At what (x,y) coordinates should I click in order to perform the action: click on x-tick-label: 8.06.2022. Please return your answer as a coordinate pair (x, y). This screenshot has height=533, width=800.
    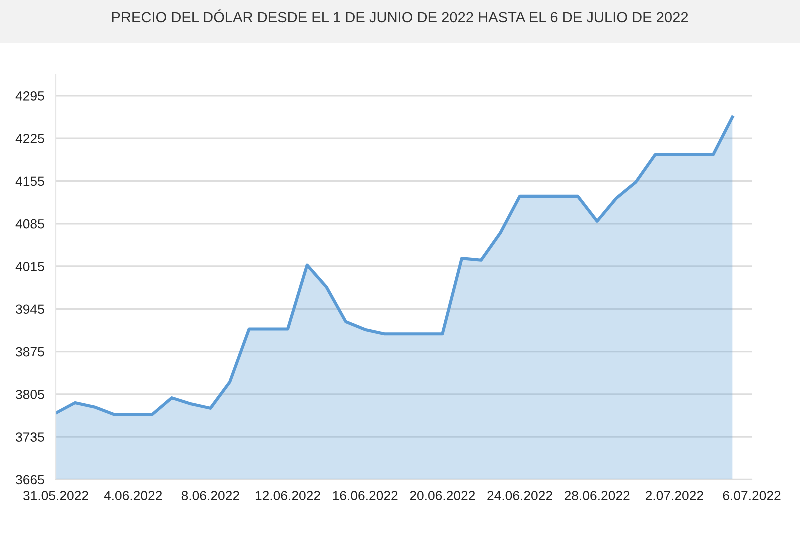
    Looking at the image, I should click on (211, 496).